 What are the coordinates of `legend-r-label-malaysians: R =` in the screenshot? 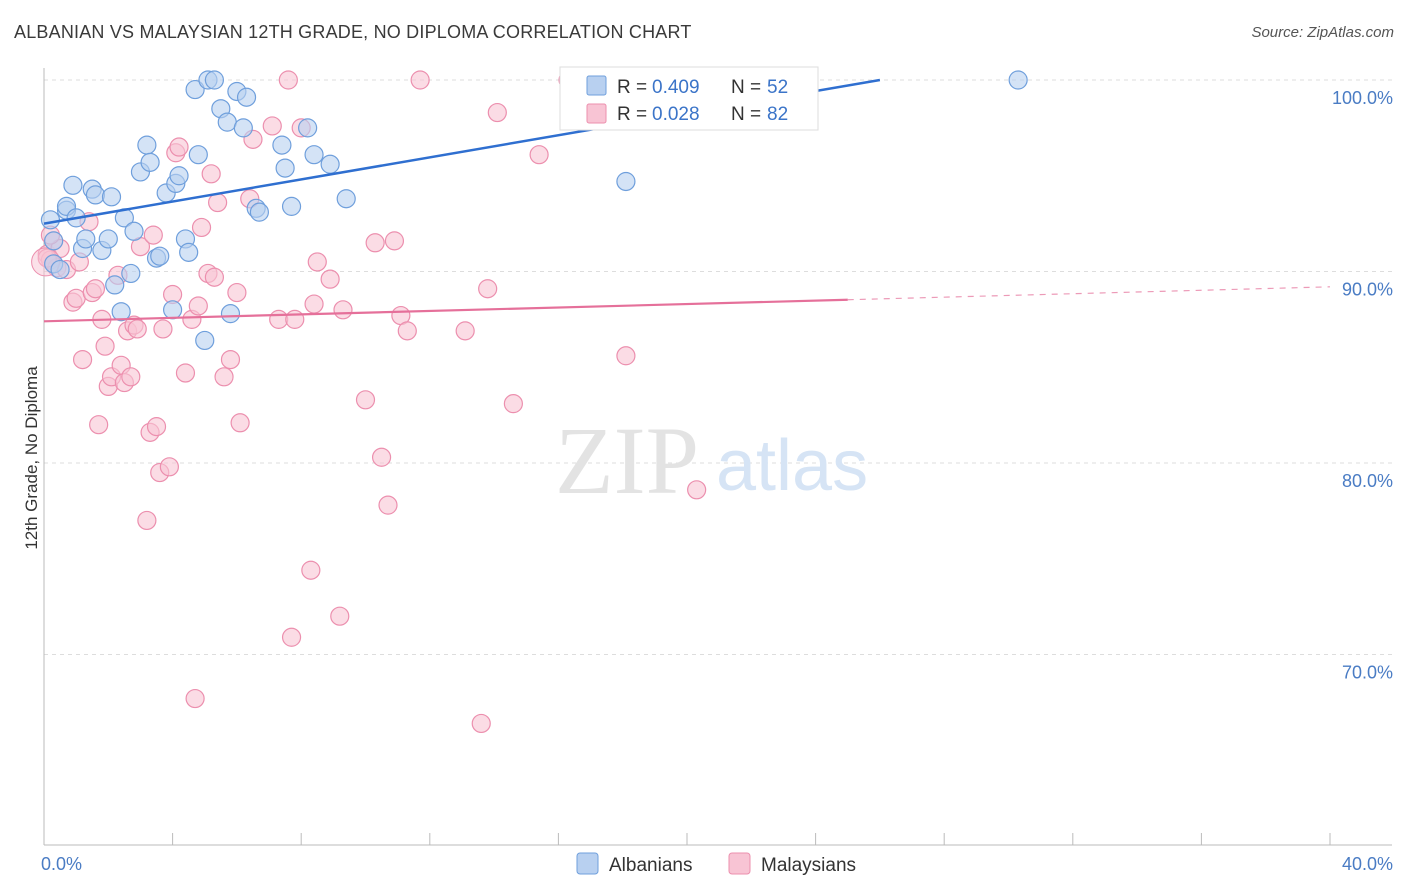 It's located at (632, 114).